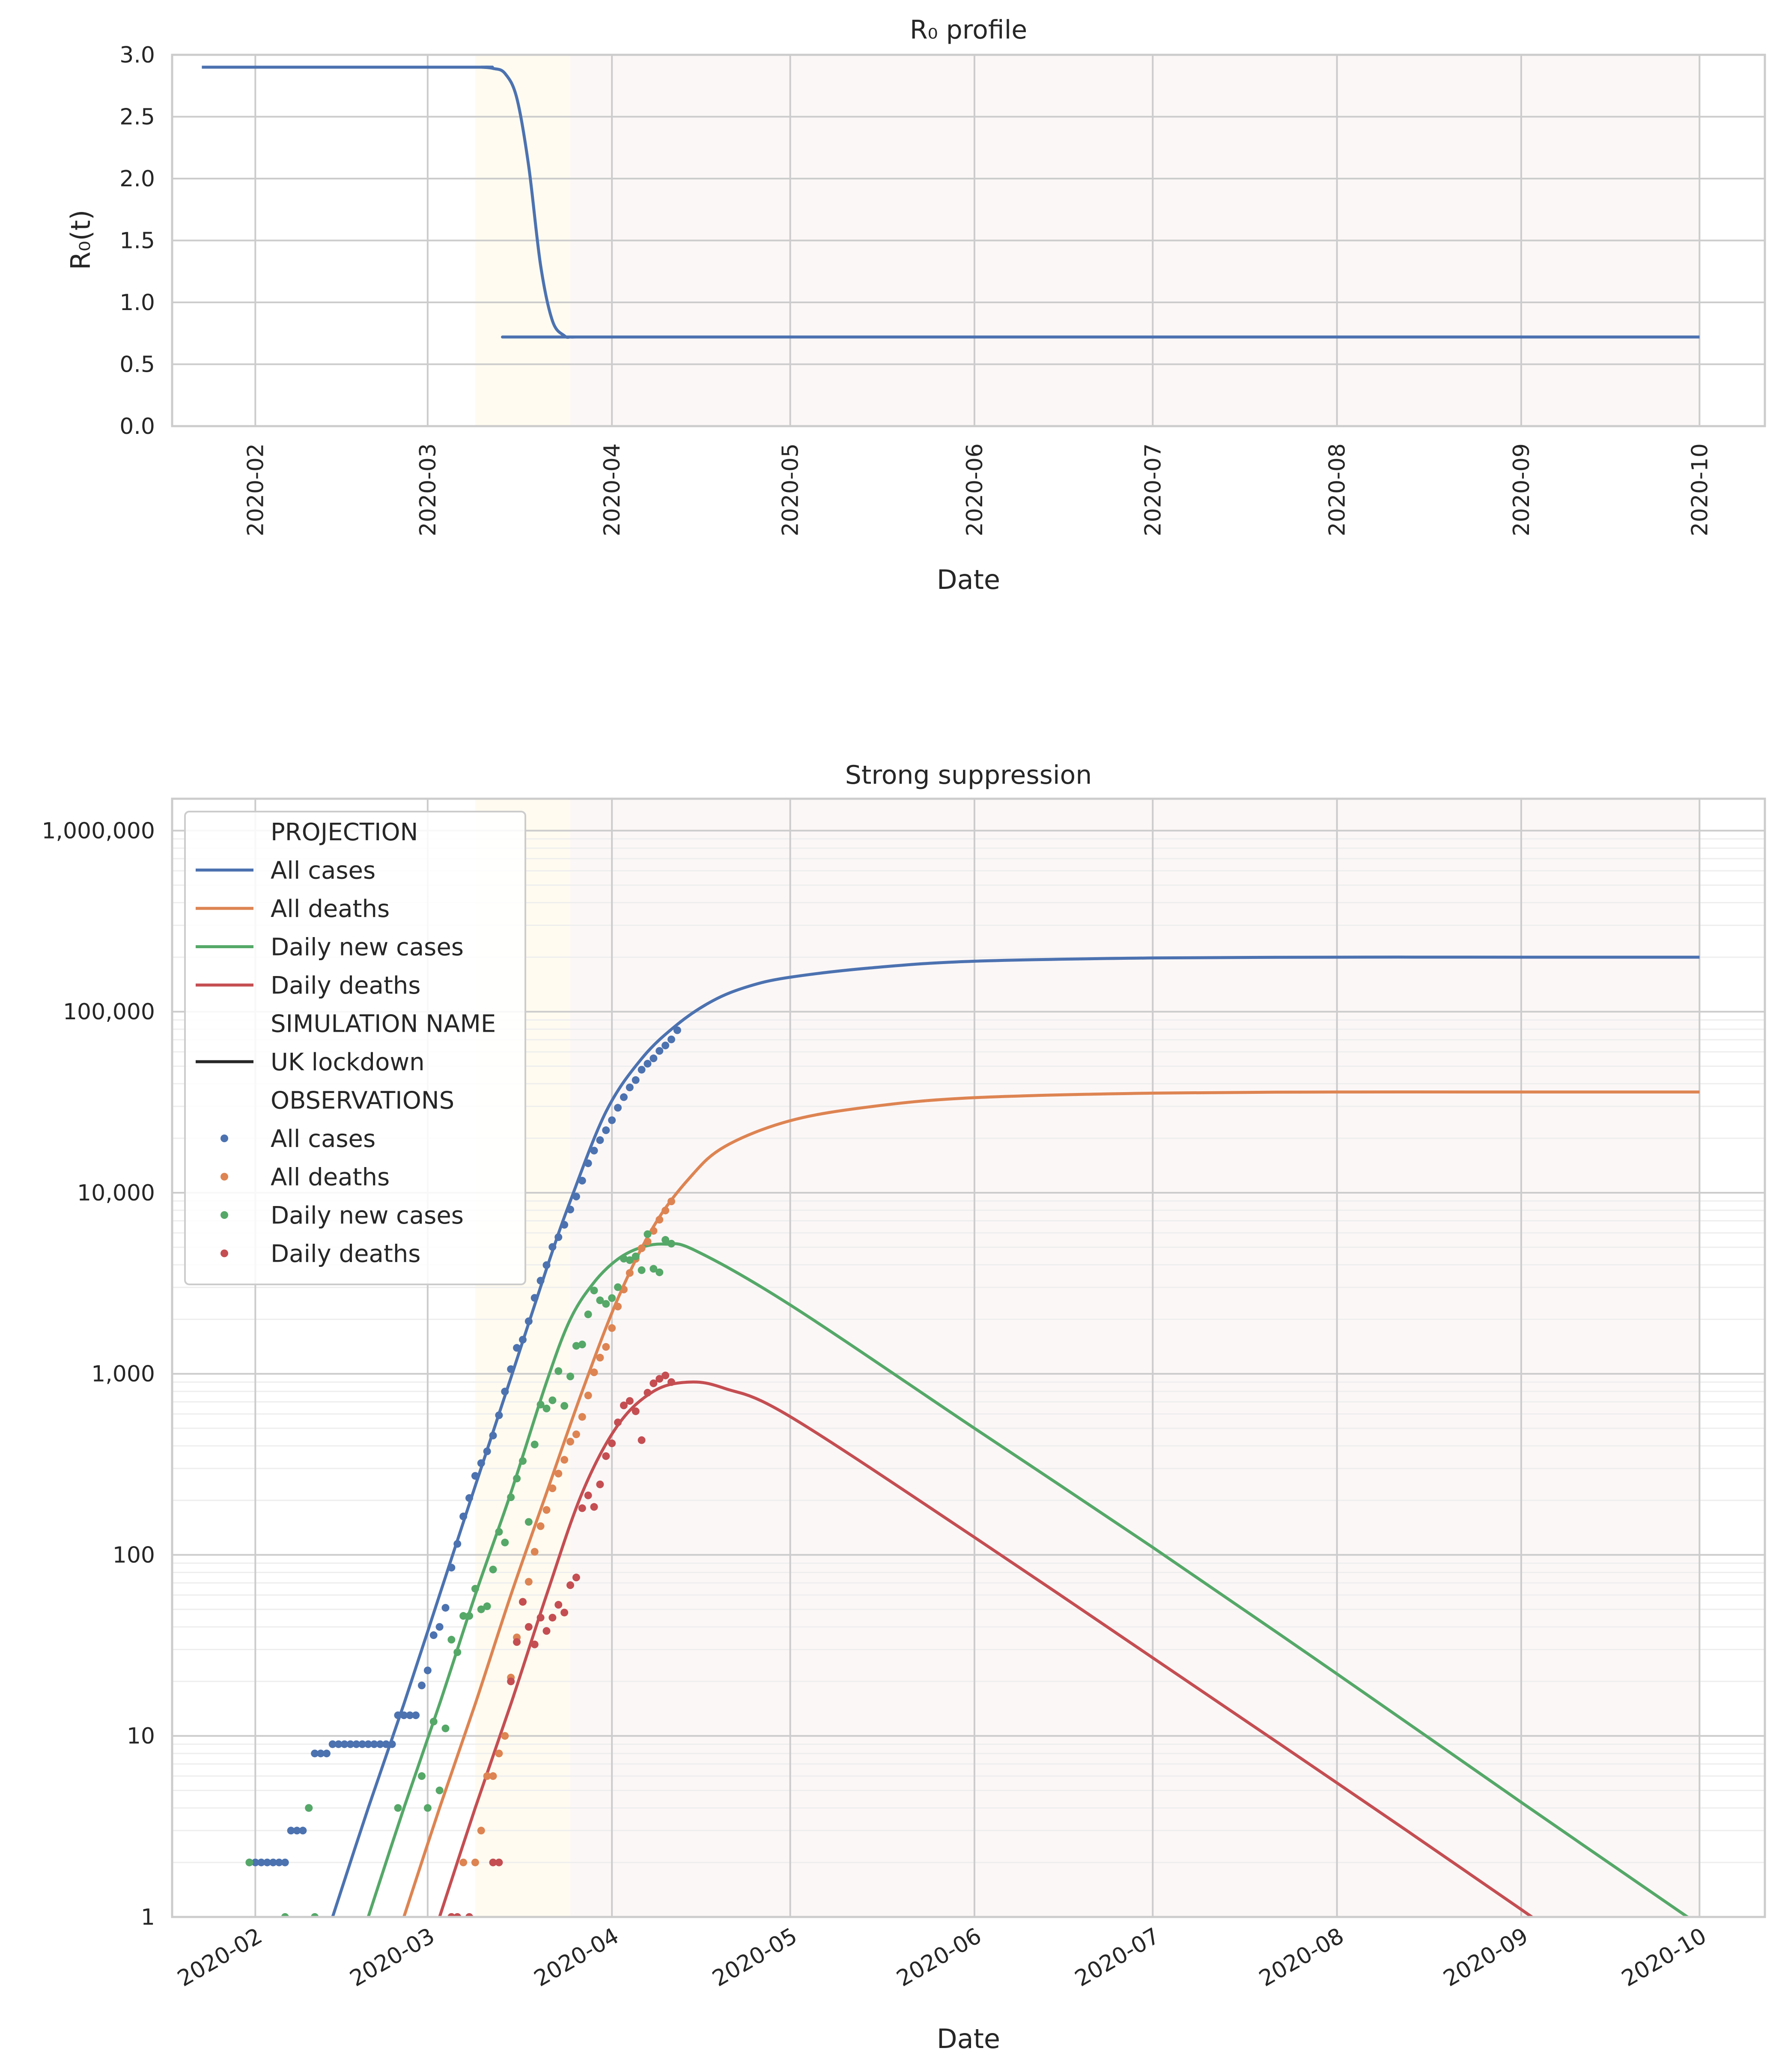 This screenshot has width=1782, height=2072. I want to click on x-tick-label: 2020-03, so click(428, 489).